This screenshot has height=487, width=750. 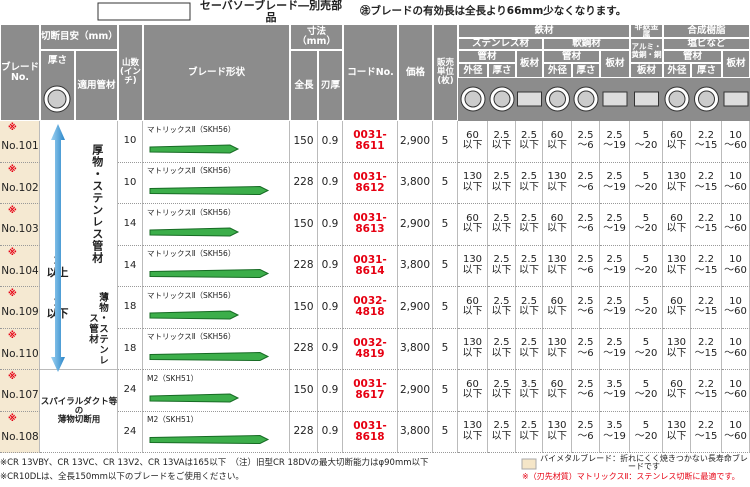 What do you see at coordinates (79, 245) in the screenshot?
I see `guide-area` at bounding box center [79, 245].